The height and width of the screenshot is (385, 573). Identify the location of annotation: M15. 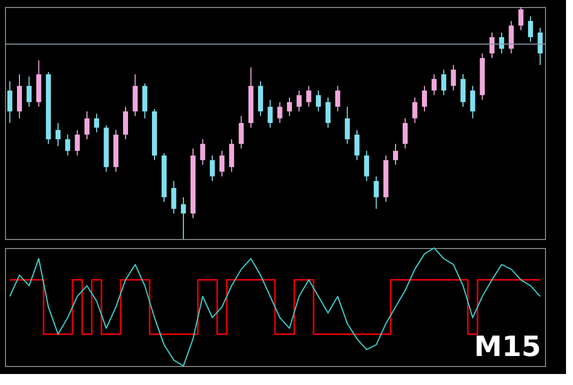
(507, 346).